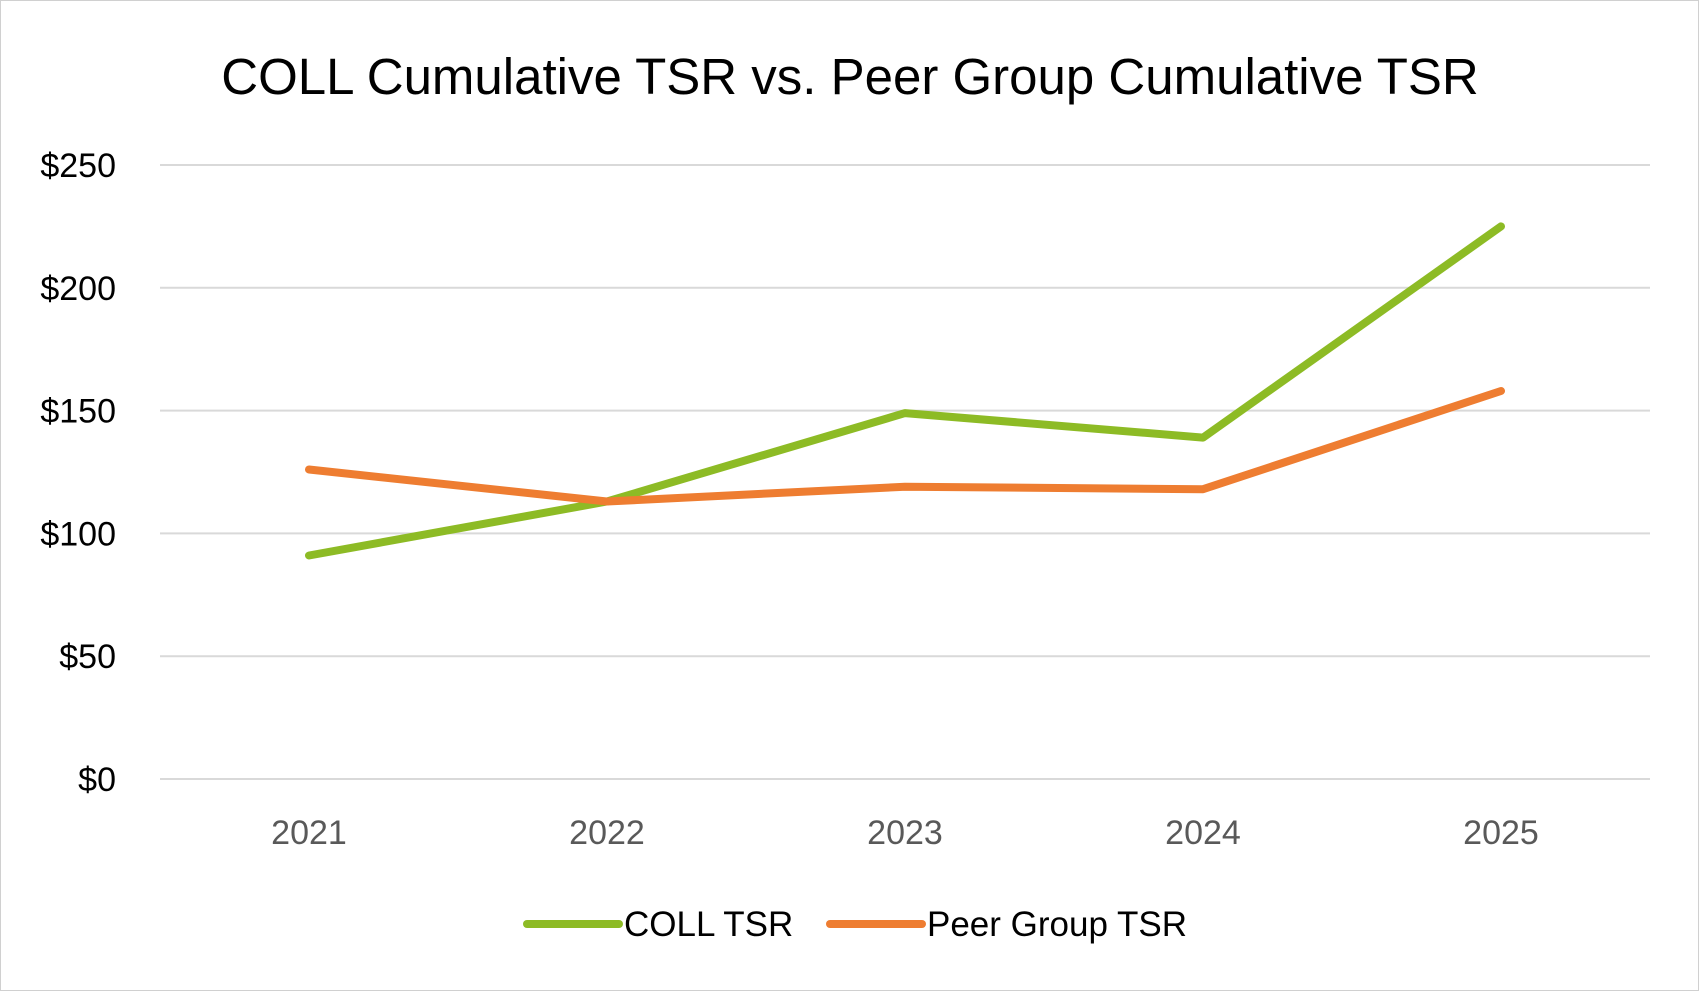  I want to click on legend-label: COLL TSR, so click(708, 924).